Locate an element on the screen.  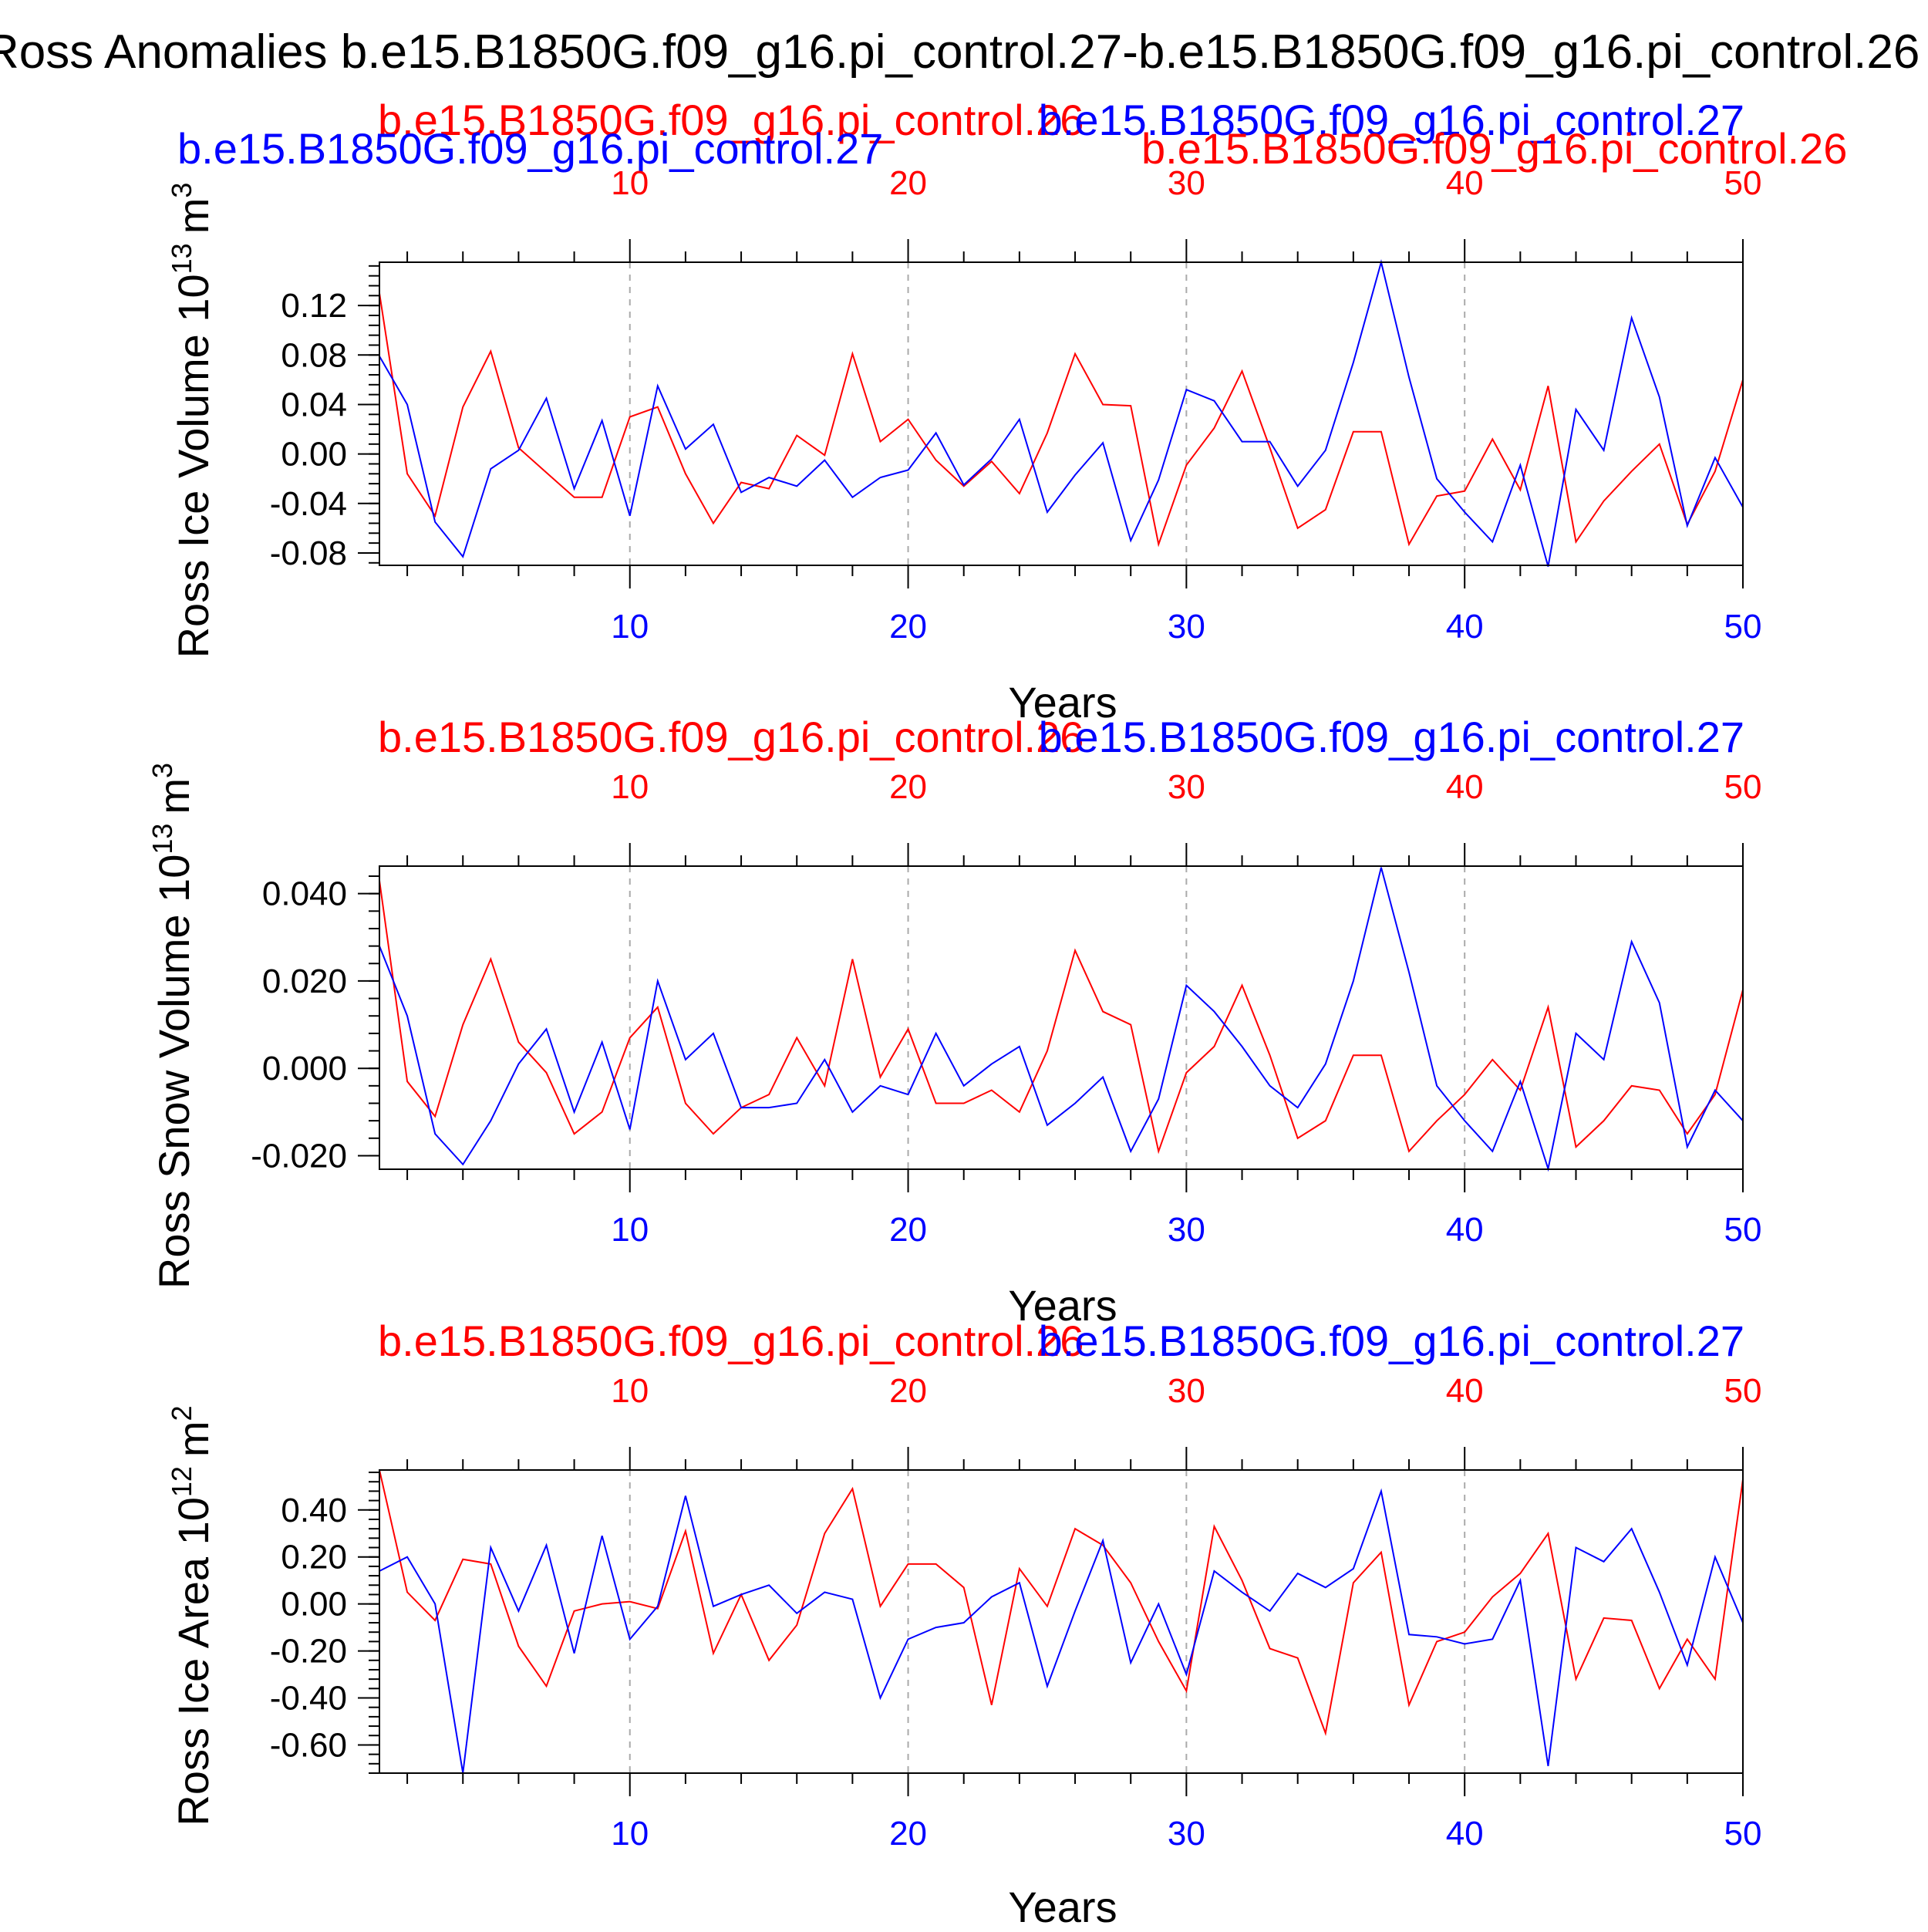
panel-3-top-x-tick-label: 20 is located at coordinates (908, 1391).